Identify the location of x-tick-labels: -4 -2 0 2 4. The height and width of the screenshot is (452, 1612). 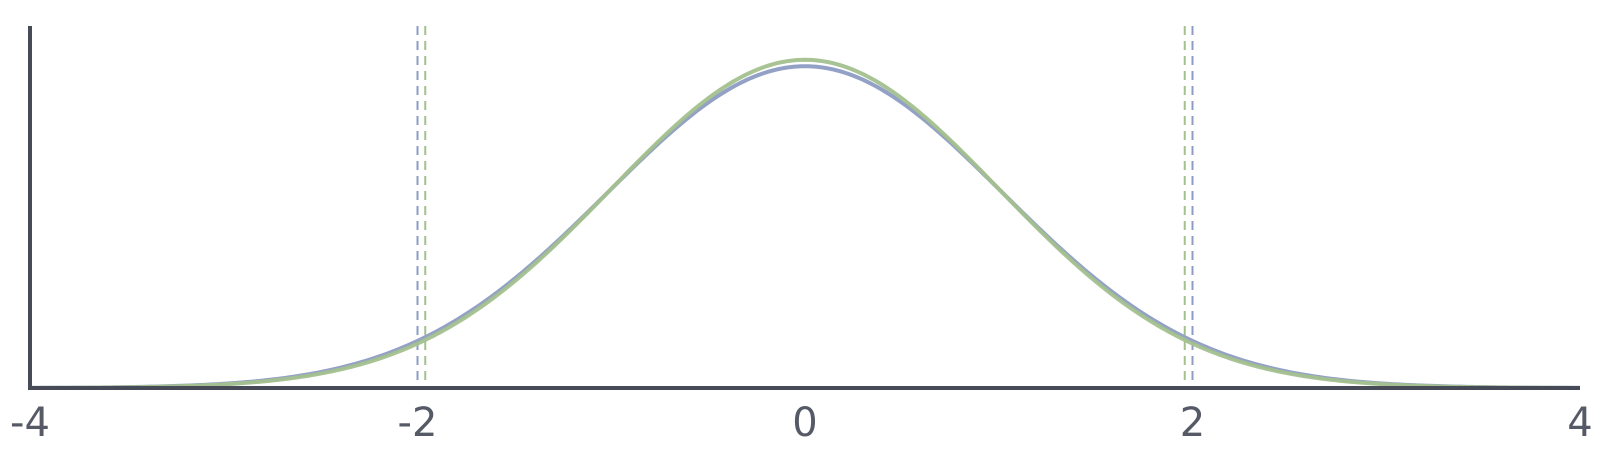
(801, 423).